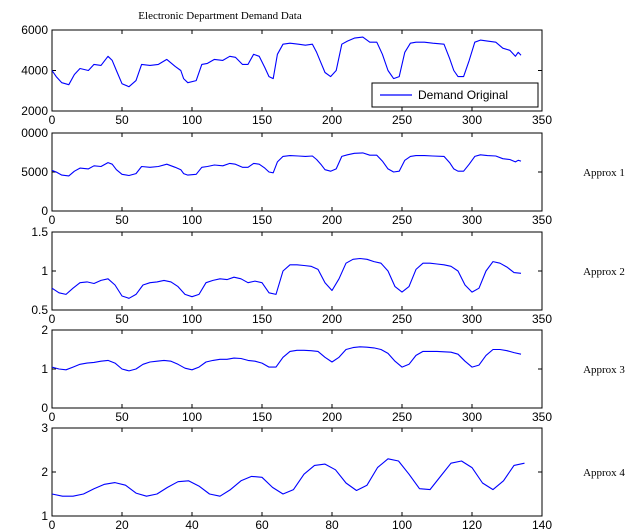 The width and height of the screenshot is (637, 529). What do you see at coordinates (332, 523) in the screenshot?
I see `x-tick-label: 80` at bounding box center [332, 523].